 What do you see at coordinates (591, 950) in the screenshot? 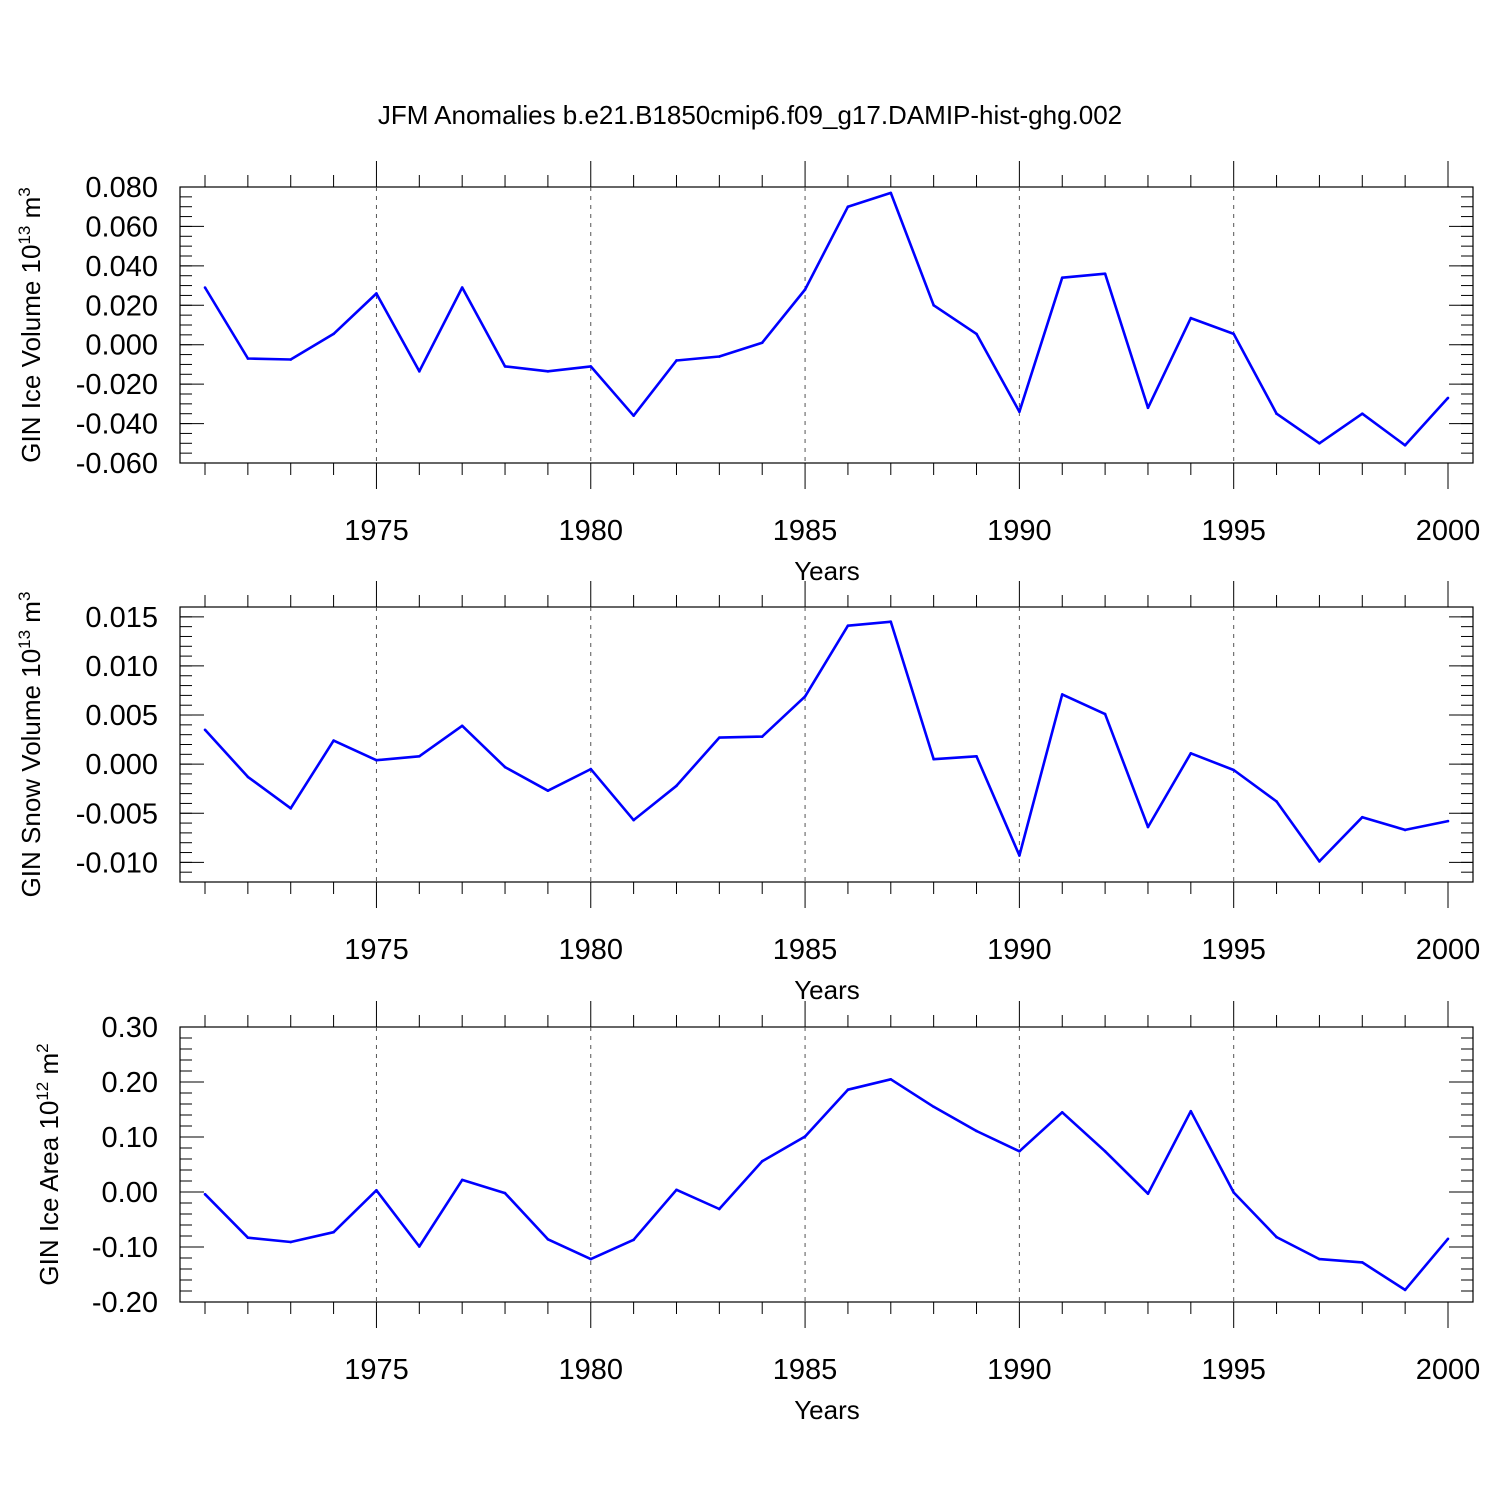
I see `x-tick-label: 1980` at bounding box center [591, 950].